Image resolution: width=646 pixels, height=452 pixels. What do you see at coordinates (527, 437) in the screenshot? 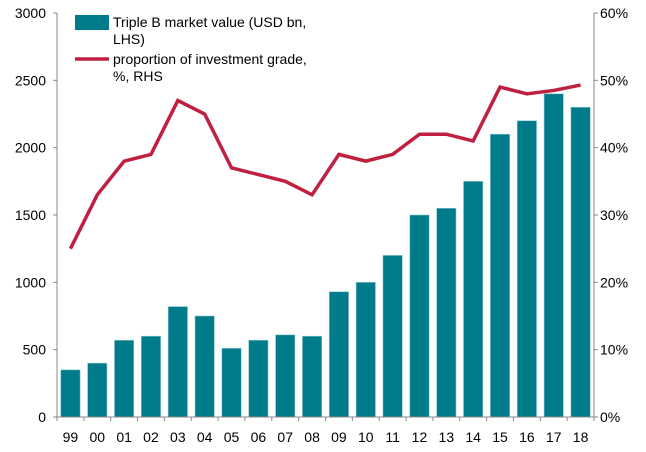
I see `x-tick-label: 16` at bounding box center [527, 437].